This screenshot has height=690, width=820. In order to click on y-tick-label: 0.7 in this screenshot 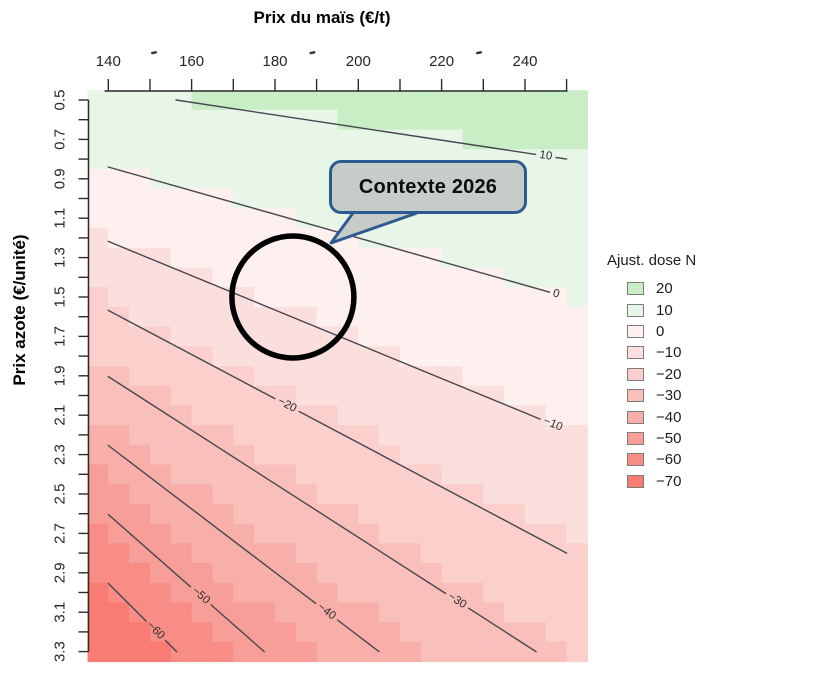, I will do `click(60, 139)`.